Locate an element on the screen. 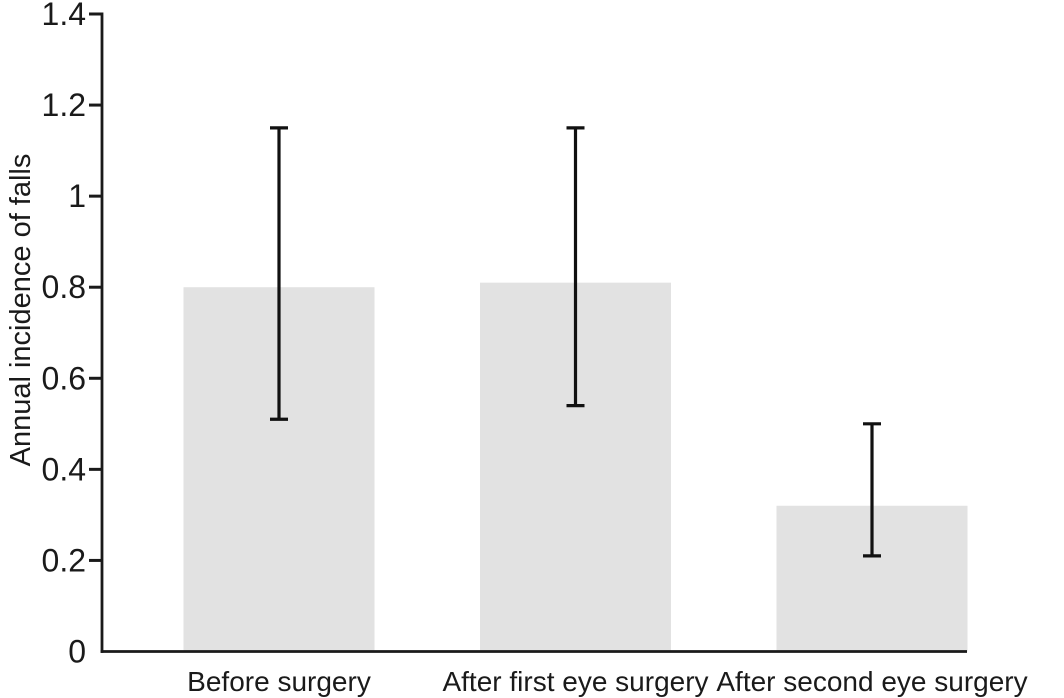  y-tick-label: 0 is located at coordinates (77, 652).